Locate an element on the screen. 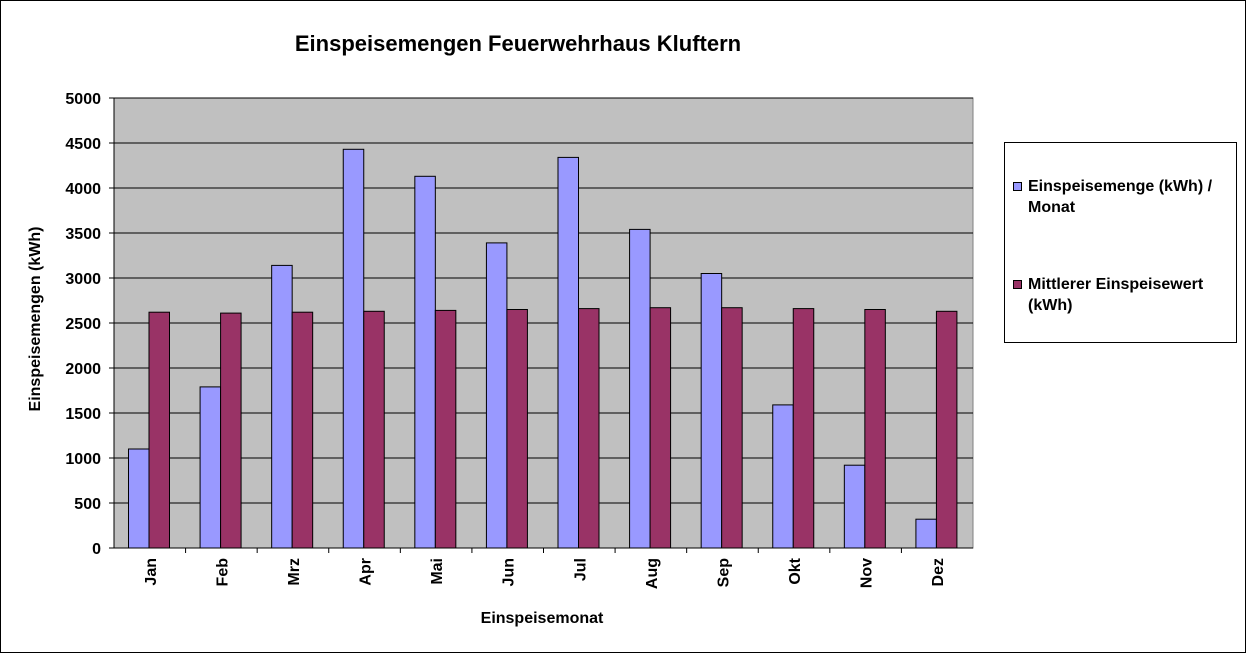 The width and height of the screenshot is (1246, 657). y-tick-label: 1500 is located at coordinates (83, 414).